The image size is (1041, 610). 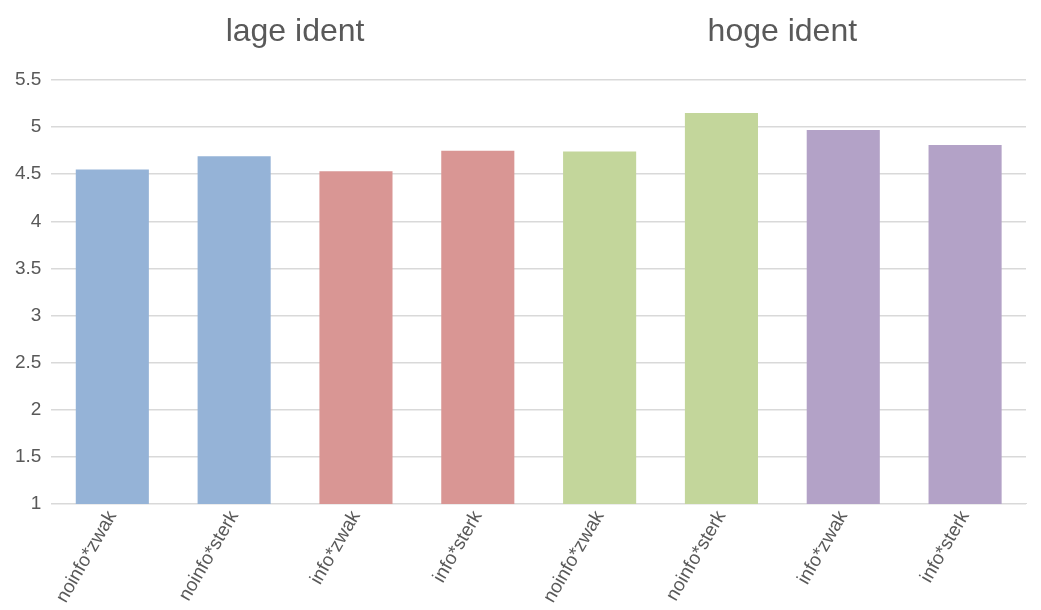 What do you see at coordinates (36, 220) in the screenshot?
I see `y-tick-label: 4` at bounding box center [36, 220].